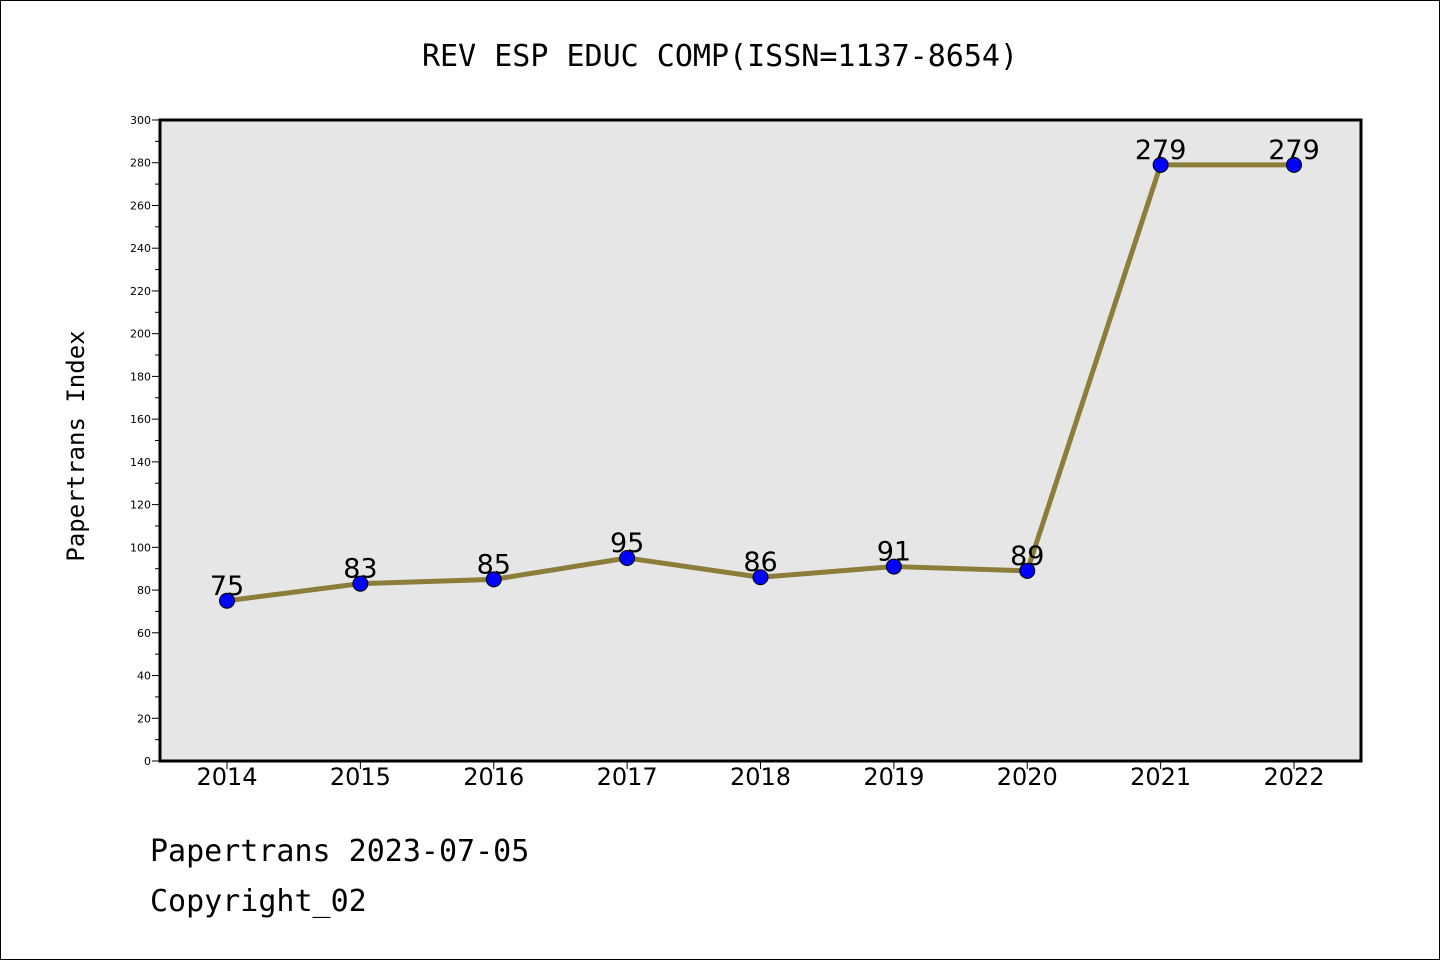 The image size is (1440, 960). I want to click on y-tick-label: 180, so click(140, 376).